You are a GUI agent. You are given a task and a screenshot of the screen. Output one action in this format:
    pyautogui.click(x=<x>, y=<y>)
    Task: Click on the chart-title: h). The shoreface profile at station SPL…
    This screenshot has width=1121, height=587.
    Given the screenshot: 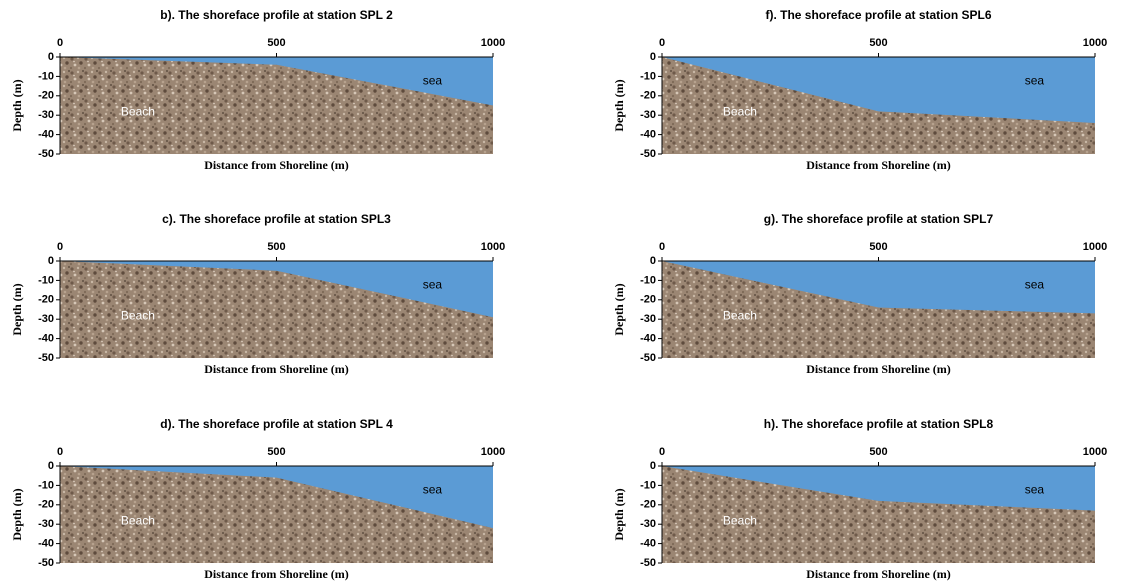 What is the action you would take?
    pyautogui.click(x=879, y=424)
    